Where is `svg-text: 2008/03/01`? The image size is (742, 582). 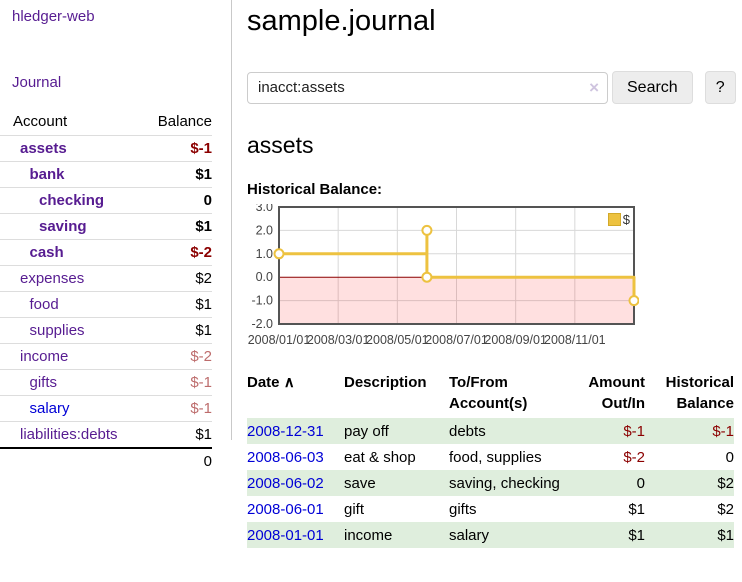
svg-text: 2008/03/01 is located at coordinates (338, 340).